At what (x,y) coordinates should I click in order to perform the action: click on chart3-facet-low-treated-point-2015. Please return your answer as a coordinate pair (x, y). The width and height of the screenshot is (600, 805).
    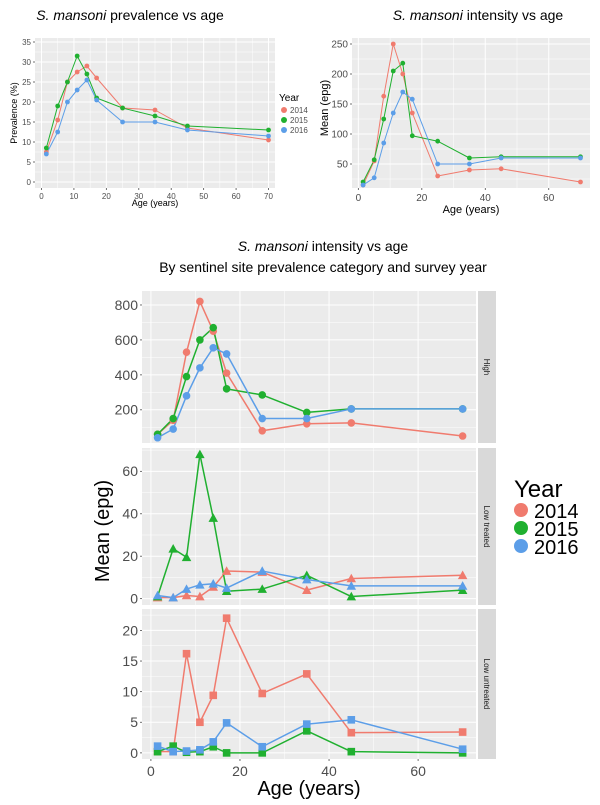
    Looking at the image, I should click on (200, 454).